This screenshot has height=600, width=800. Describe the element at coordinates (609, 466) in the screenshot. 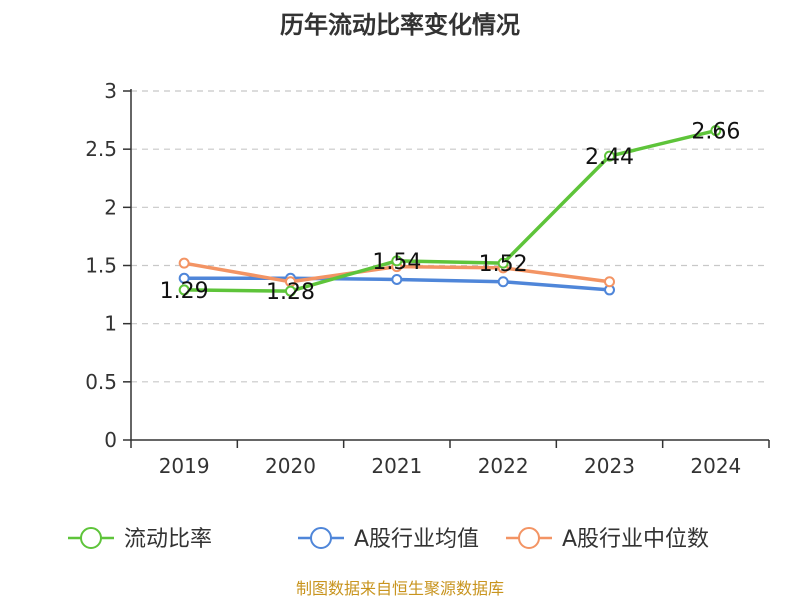

I see `x-tick-label: 2023` at that location.